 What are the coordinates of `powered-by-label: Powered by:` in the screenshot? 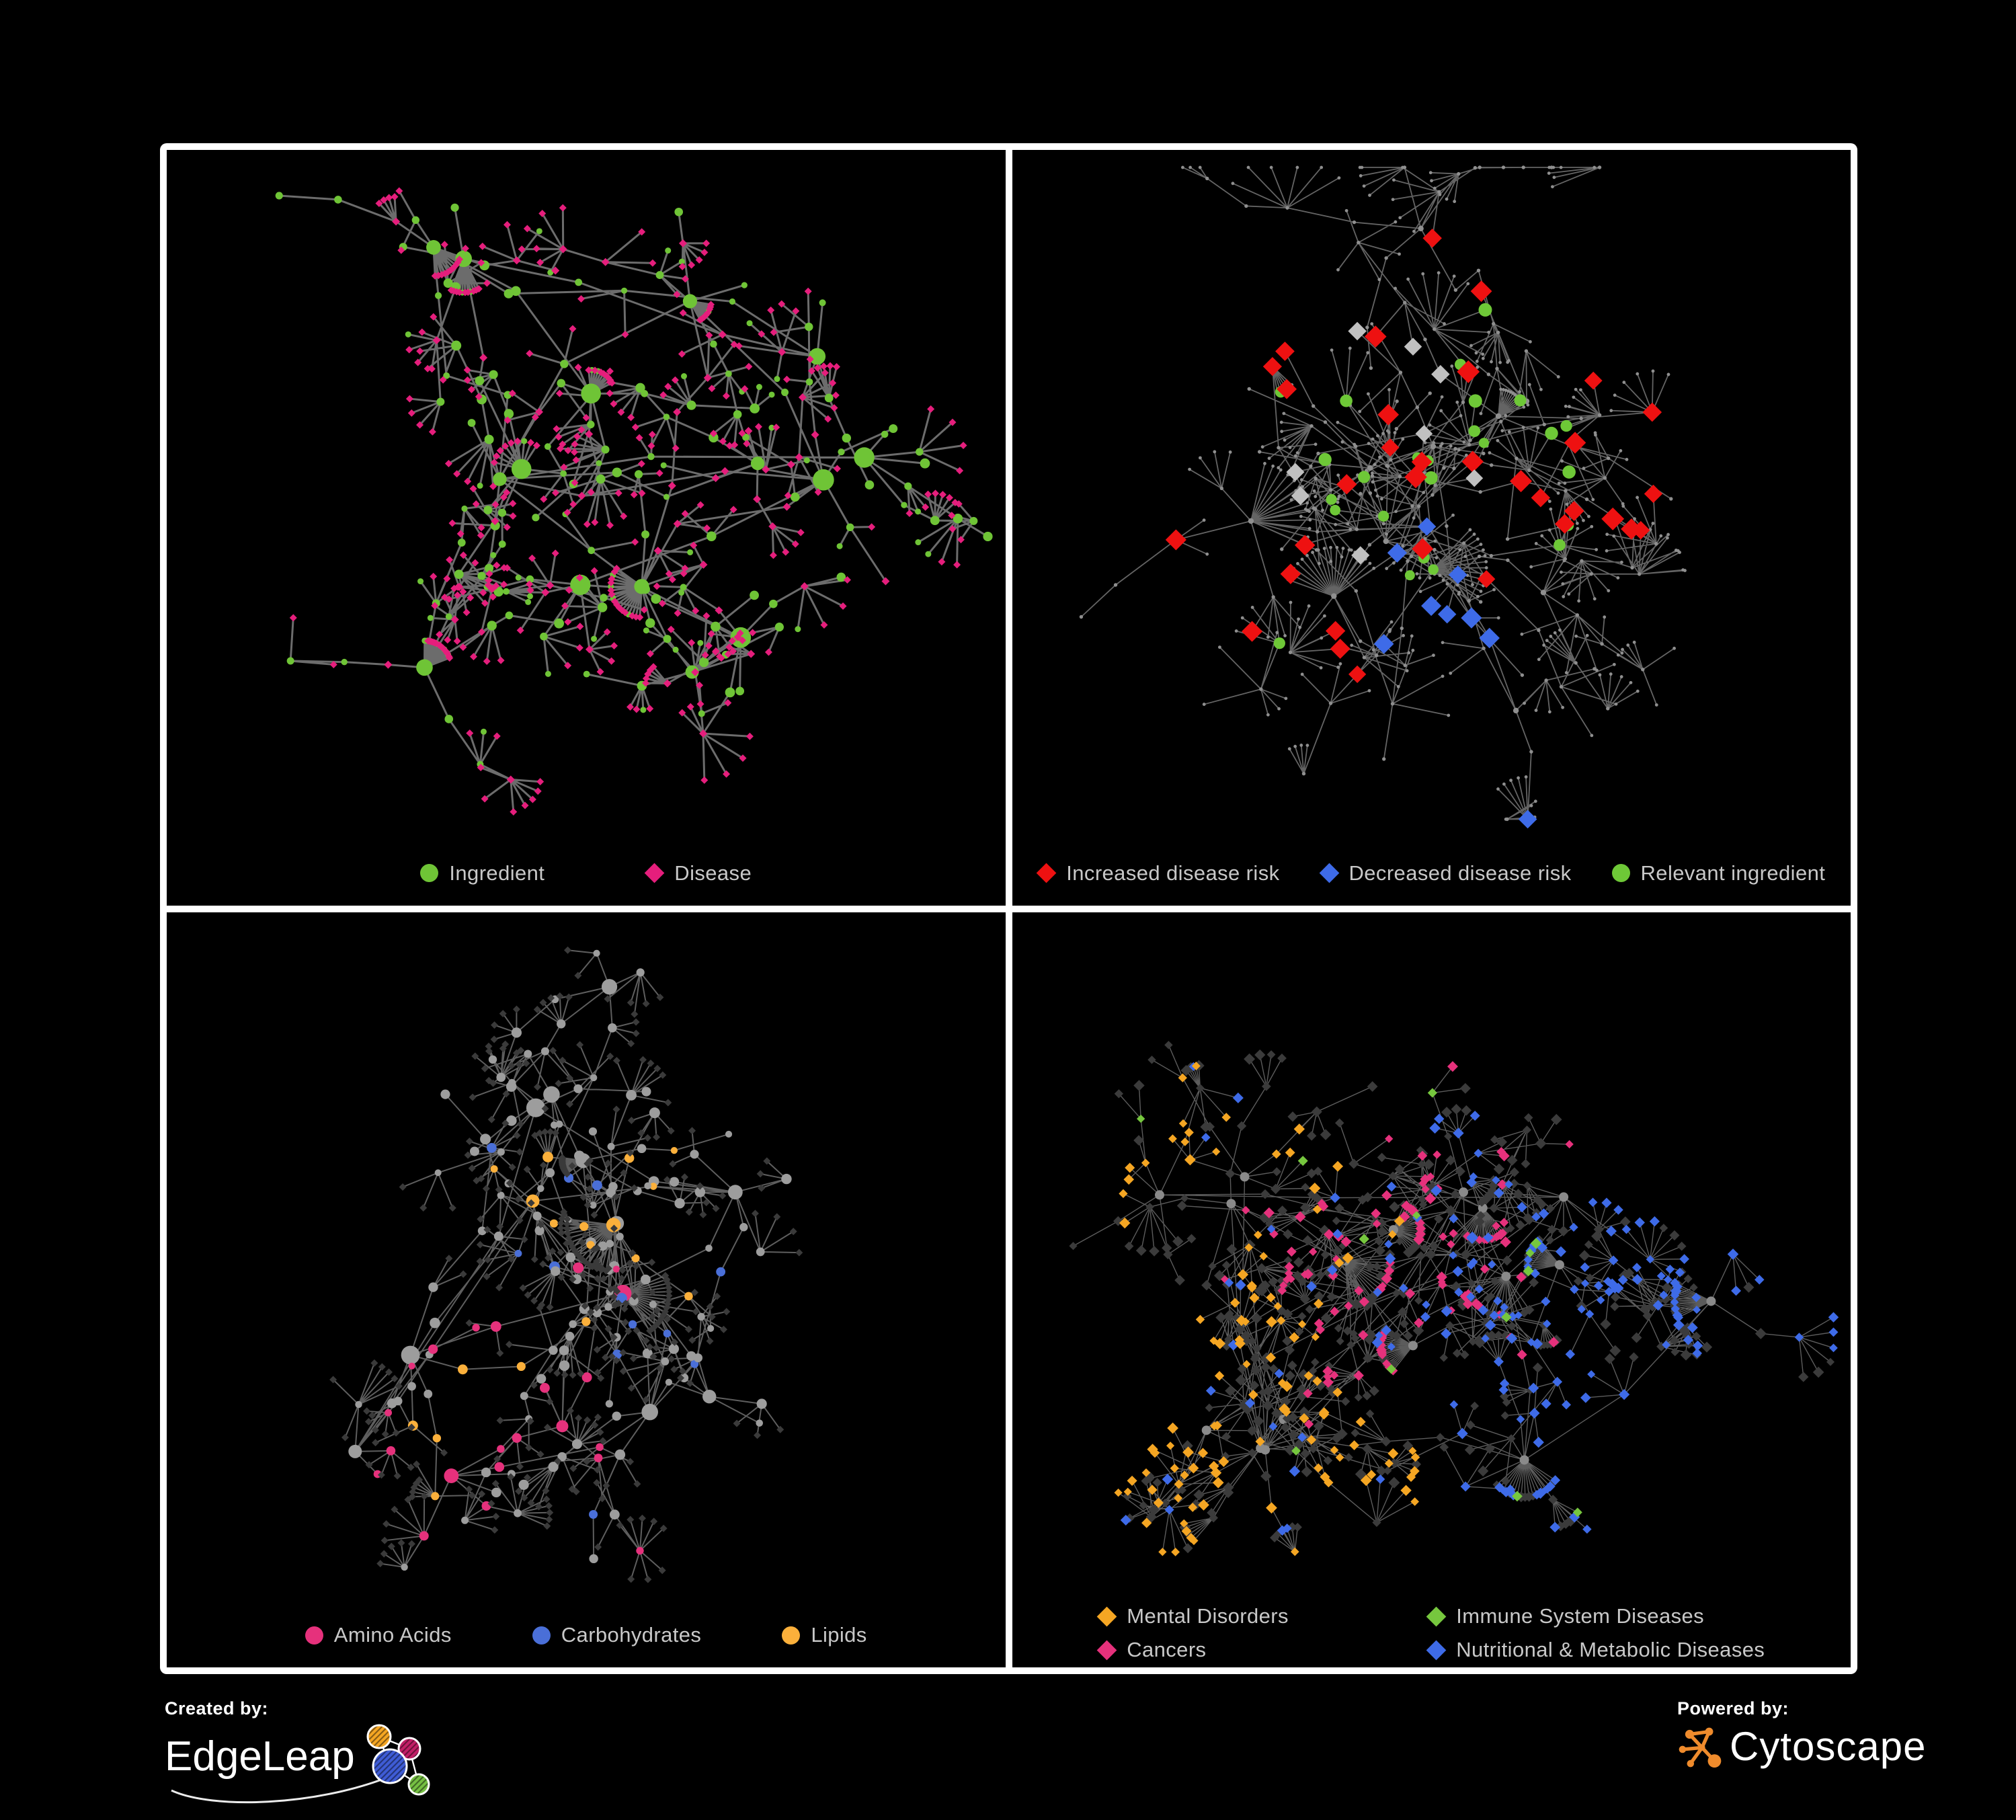 It's located at (1733, 1708).